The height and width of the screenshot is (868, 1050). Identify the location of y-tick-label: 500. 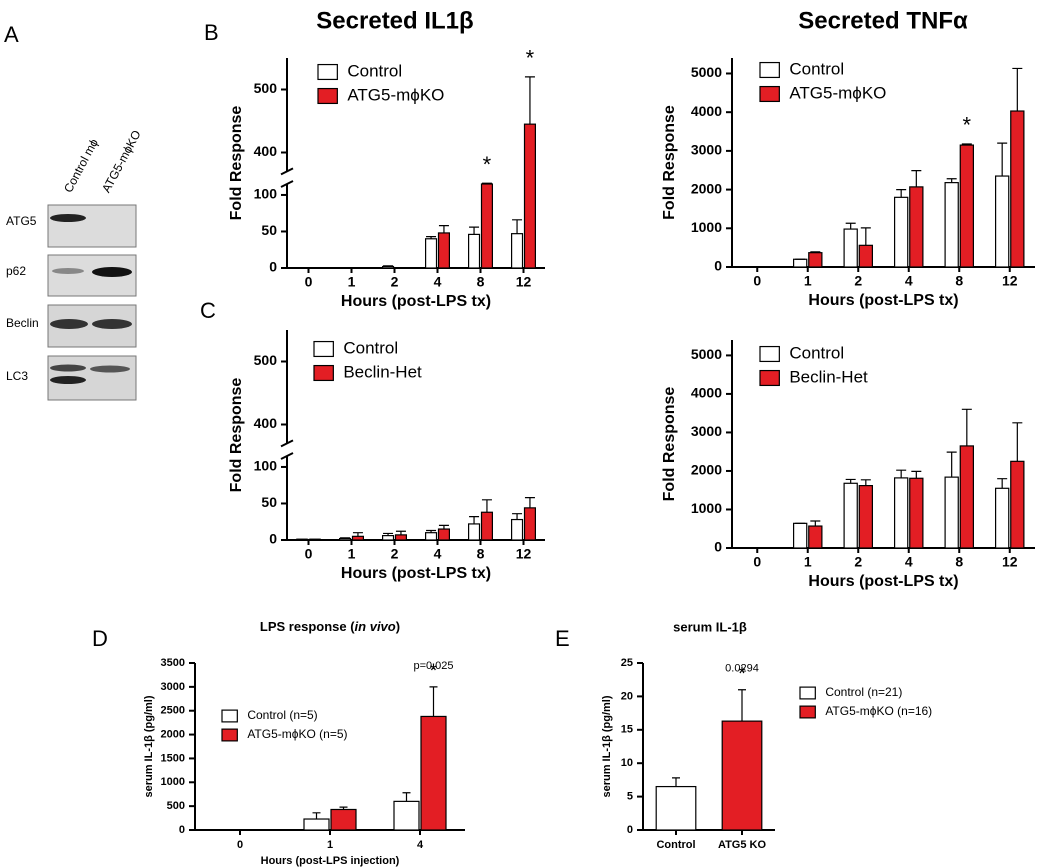
(176, 806).